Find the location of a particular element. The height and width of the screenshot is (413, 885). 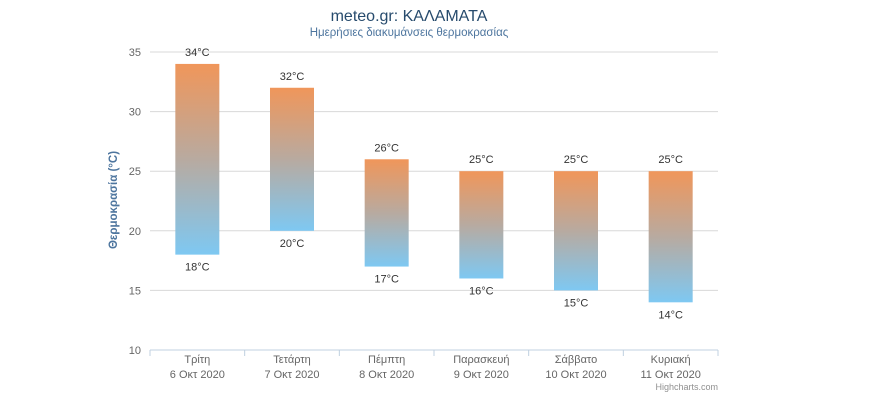

x-tick-day-label: Παρασκευή is located at coordinates (481, 360).